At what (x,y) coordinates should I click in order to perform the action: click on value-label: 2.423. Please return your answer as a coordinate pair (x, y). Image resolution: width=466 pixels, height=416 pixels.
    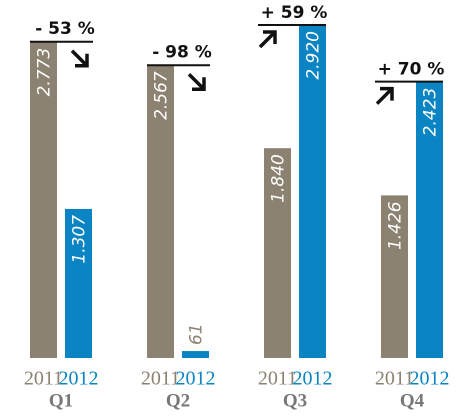
    Looking at the image, I should click on (431, 112).